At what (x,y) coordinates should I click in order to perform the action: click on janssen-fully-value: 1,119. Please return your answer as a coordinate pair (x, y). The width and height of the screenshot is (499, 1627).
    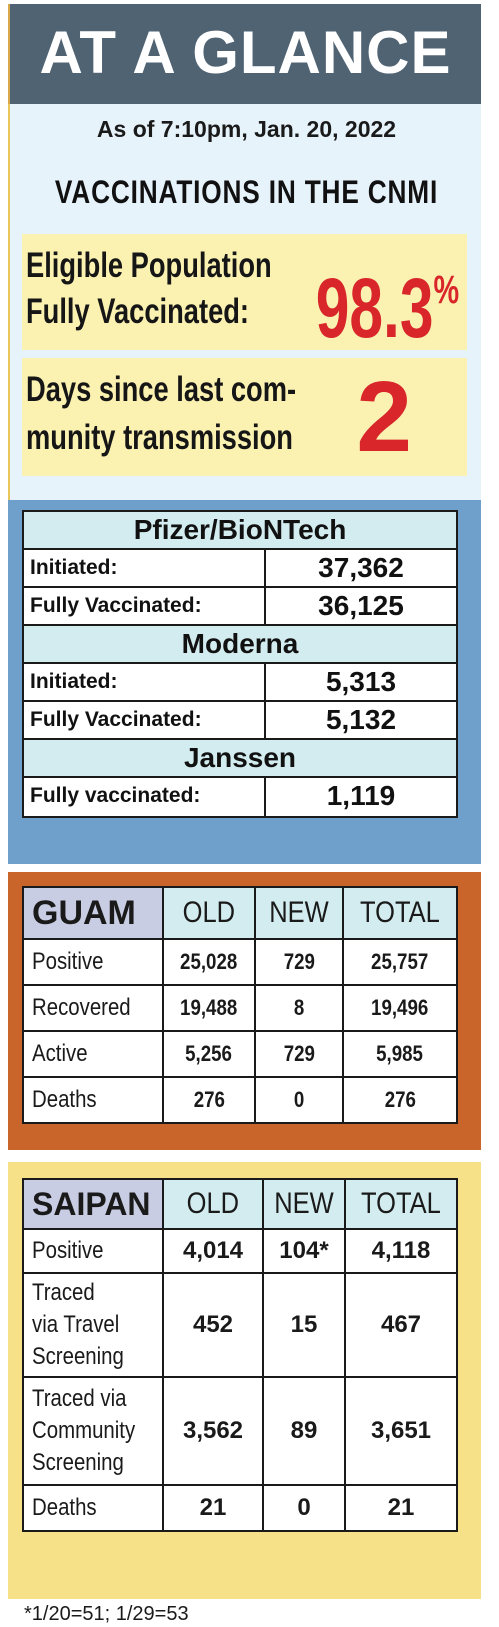
    Looking at the image, I should click on (361, 795).